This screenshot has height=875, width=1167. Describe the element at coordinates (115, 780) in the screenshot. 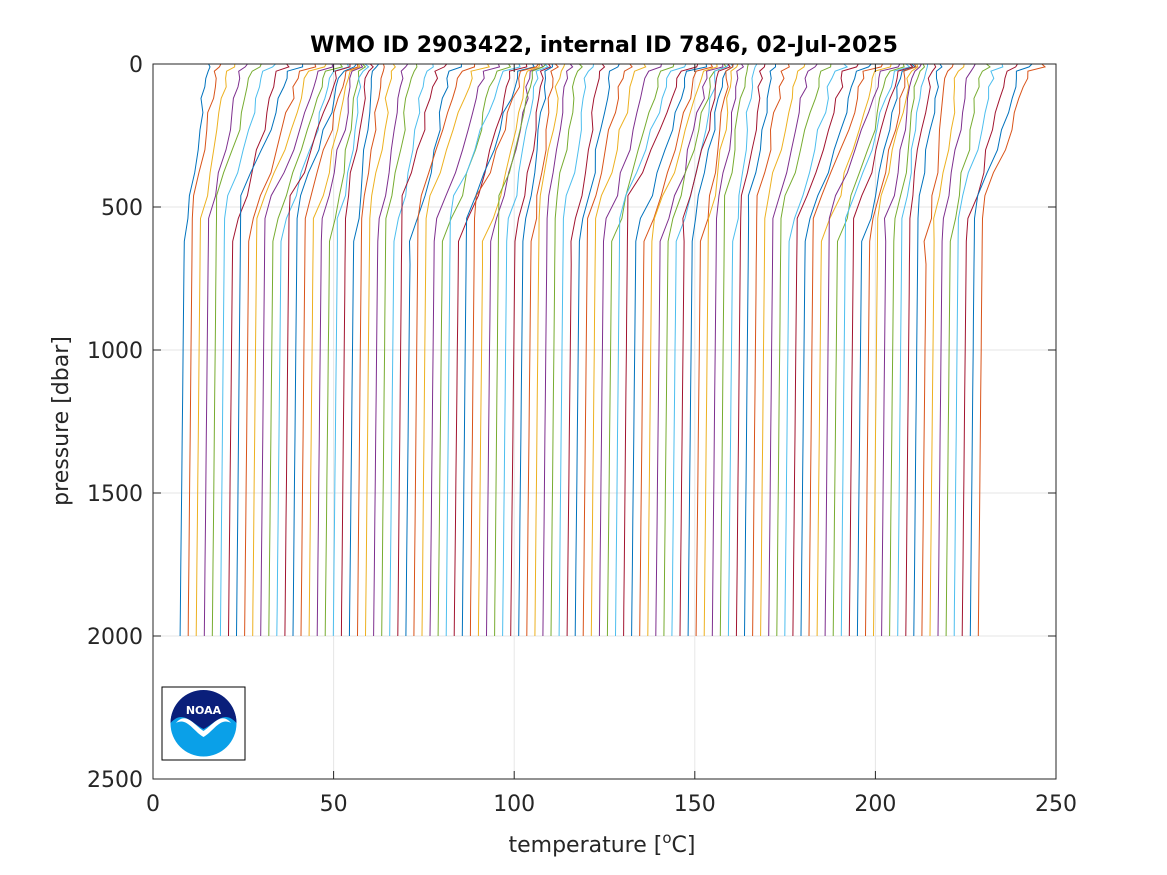

I see `y-tick-label: 2500` at that location.